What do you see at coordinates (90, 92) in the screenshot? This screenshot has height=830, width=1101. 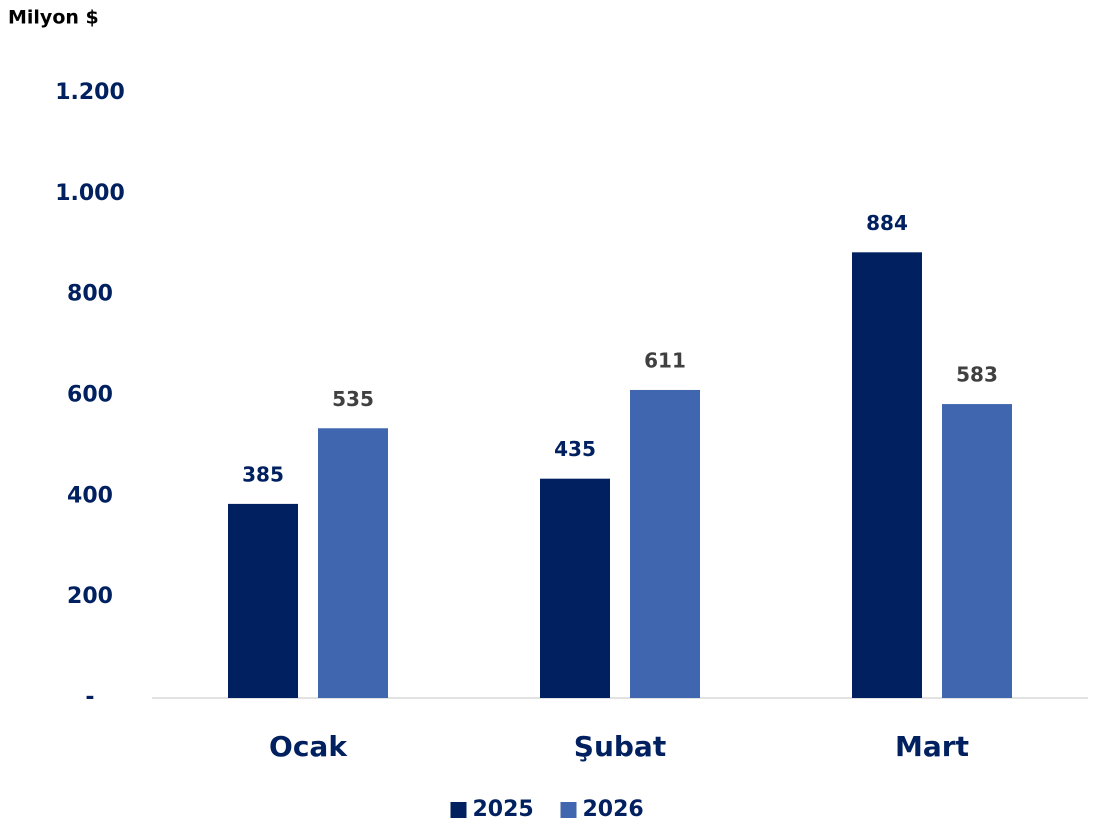 I see `y-tick-label: 1.200` at bounding box center [90, 92].